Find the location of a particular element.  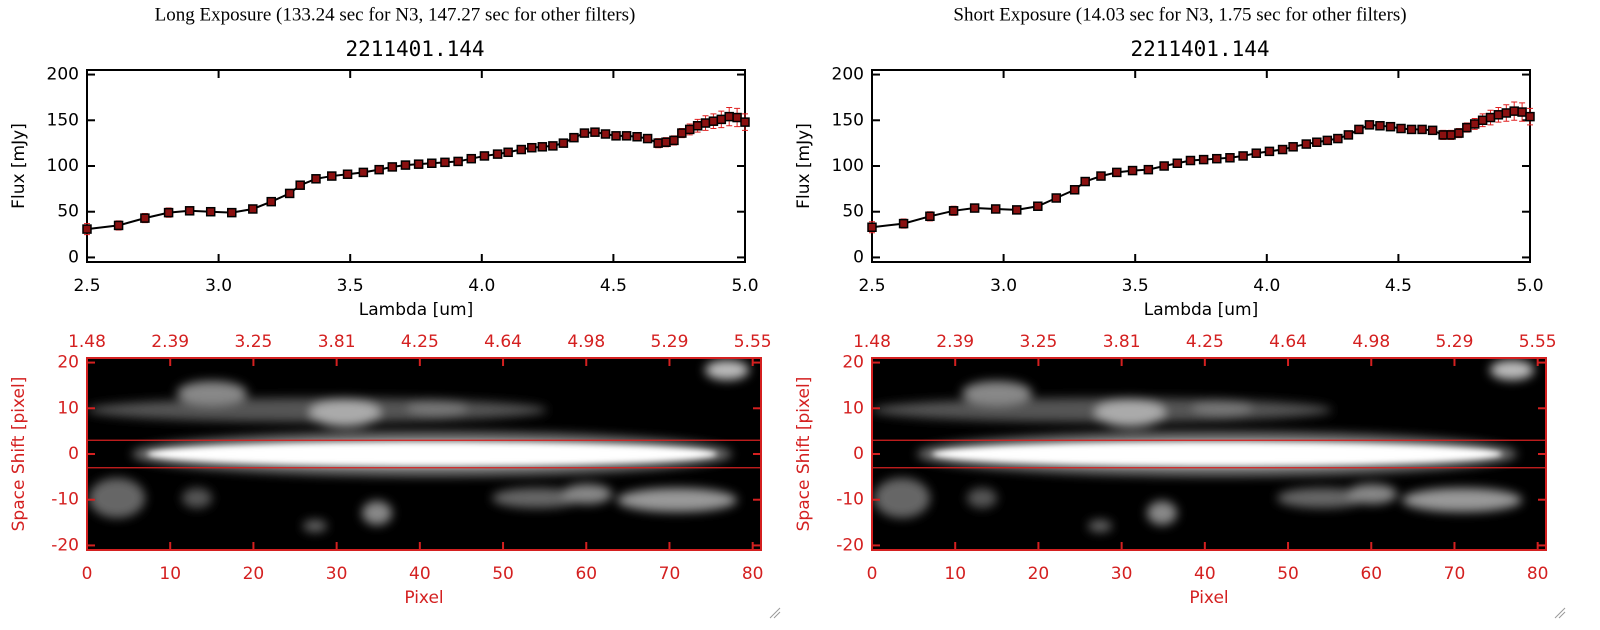

x-tick-label: 30 is located at coordinates (337, 574).